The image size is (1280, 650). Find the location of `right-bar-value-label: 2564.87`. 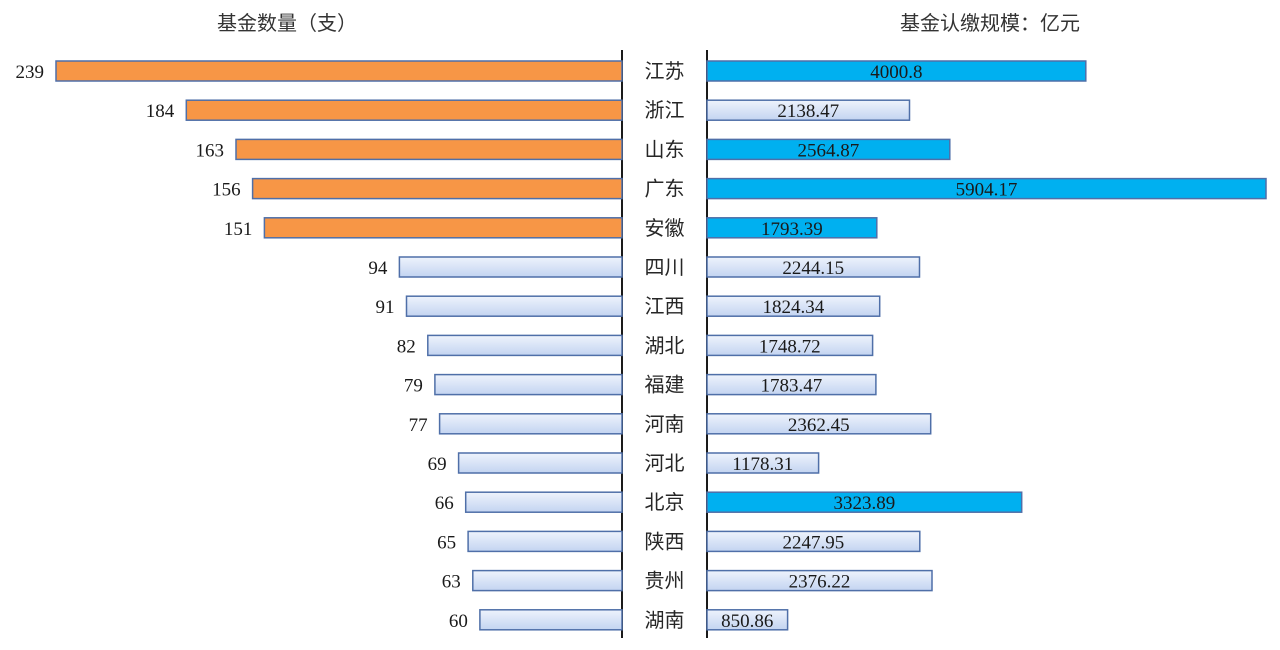

right-bar-value-label: 2564.87 is located at coordinates (829, 150).